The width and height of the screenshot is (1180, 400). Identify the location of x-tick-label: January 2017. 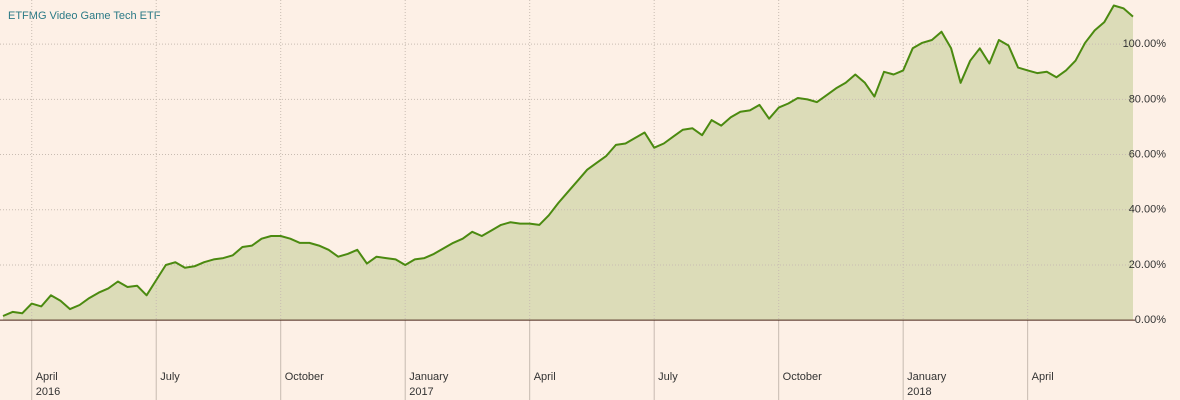
(429, 384).